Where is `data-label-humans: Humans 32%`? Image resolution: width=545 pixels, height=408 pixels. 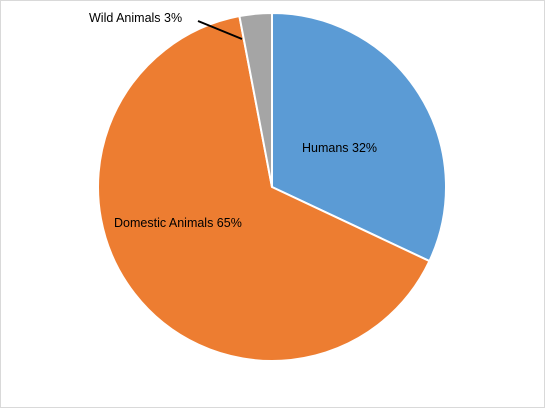 data-label-humans: Humans 32% is located at coordinates (339, 148).